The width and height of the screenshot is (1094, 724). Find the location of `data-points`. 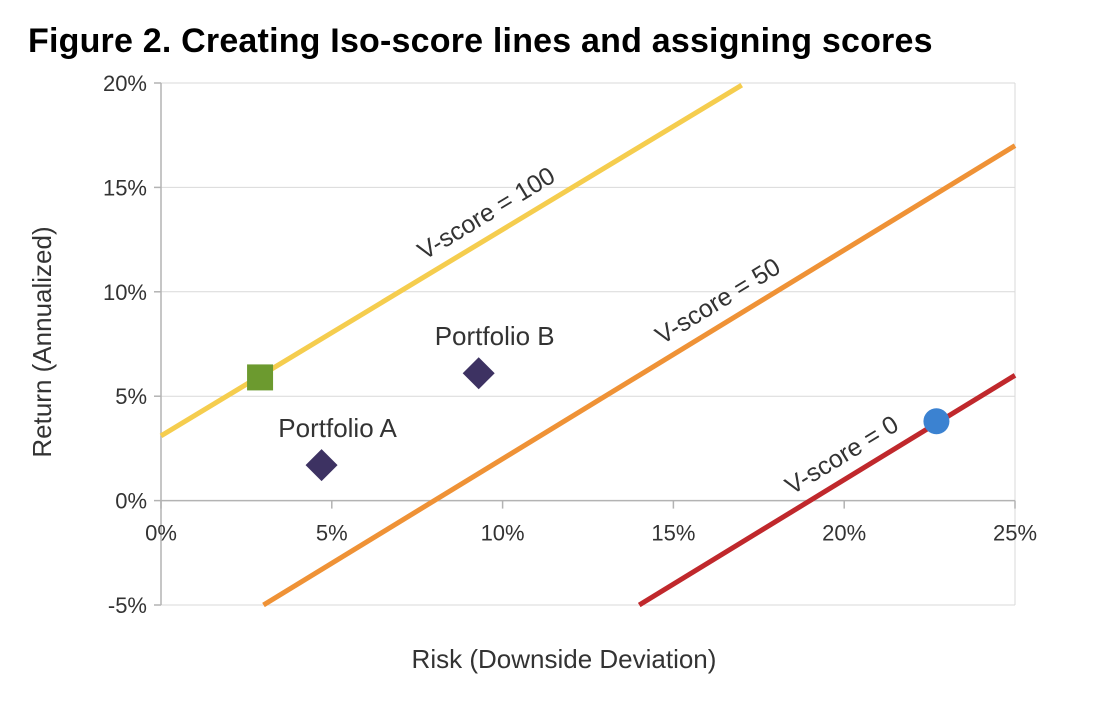

data-points is located at coordinates (598, 419).